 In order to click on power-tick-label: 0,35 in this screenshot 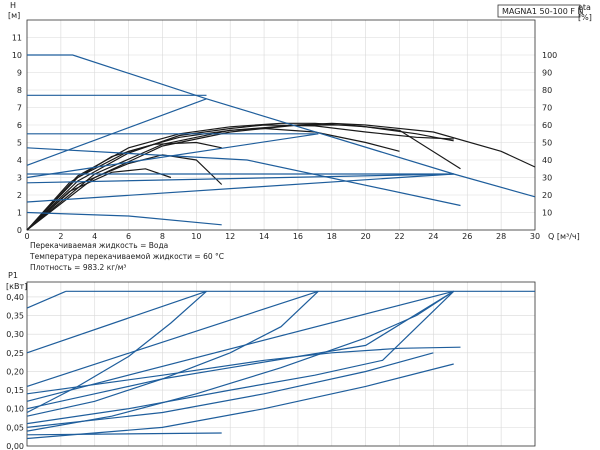, I will do `click(15, 316)`.